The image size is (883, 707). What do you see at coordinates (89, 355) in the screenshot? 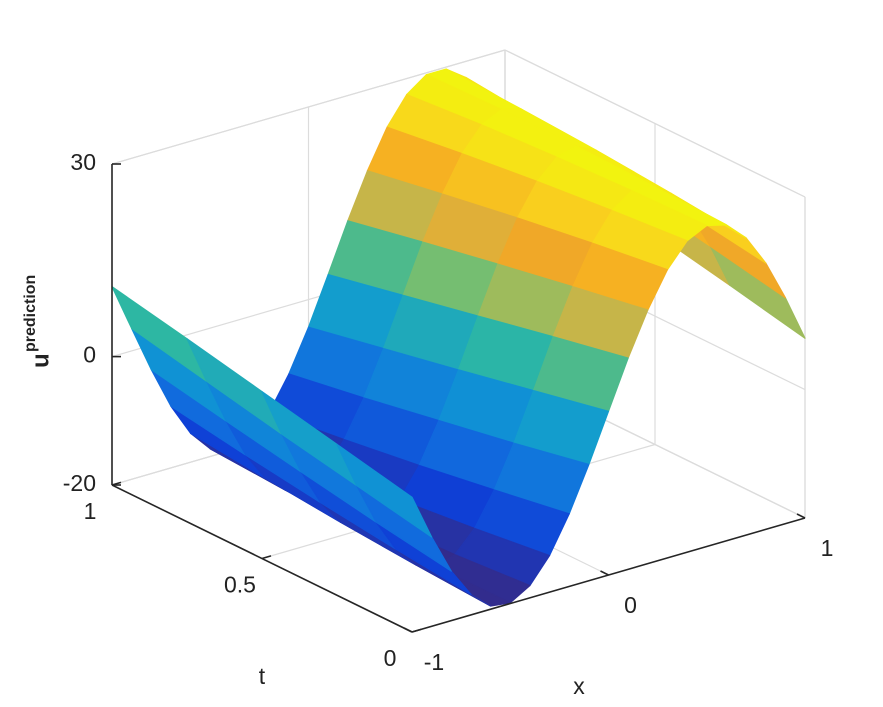
I see `z-tick-label: 0` at bounding box center [89, 355].